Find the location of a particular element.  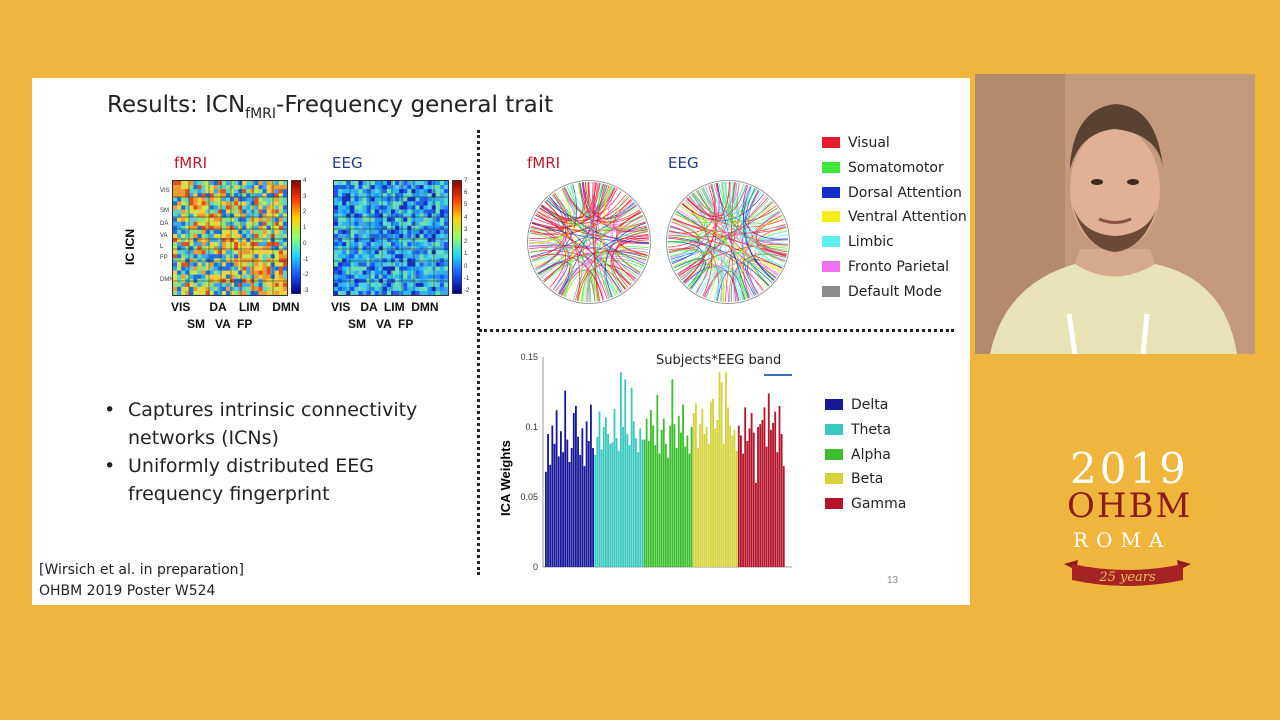

fmri-x-labels-top: VIS DA LIM DMN is located at coordinates (235, 307).